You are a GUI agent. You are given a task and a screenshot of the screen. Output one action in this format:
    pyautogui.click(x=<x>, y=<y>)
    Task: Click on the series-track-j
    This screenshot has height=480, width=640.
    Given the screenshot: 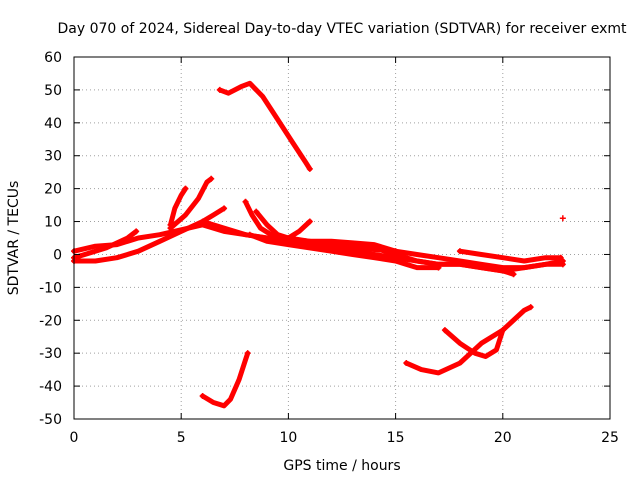 What is the action you would take?
    pyautogui.click(x=434, y=254)
    